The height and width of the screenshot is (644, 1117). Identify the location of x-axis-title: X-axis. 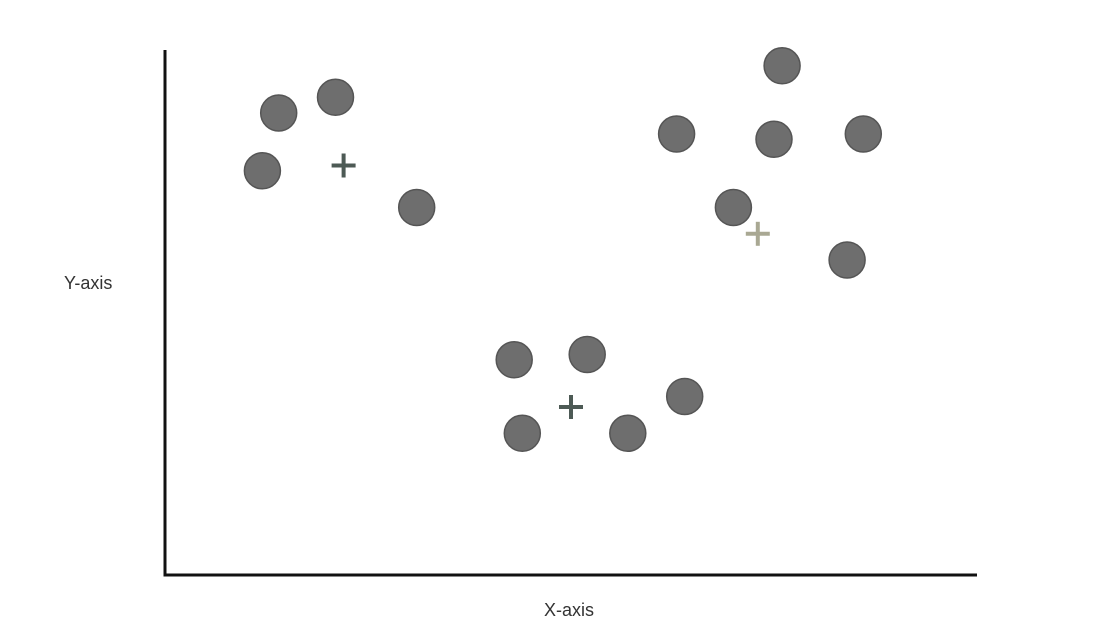
(569, 610).